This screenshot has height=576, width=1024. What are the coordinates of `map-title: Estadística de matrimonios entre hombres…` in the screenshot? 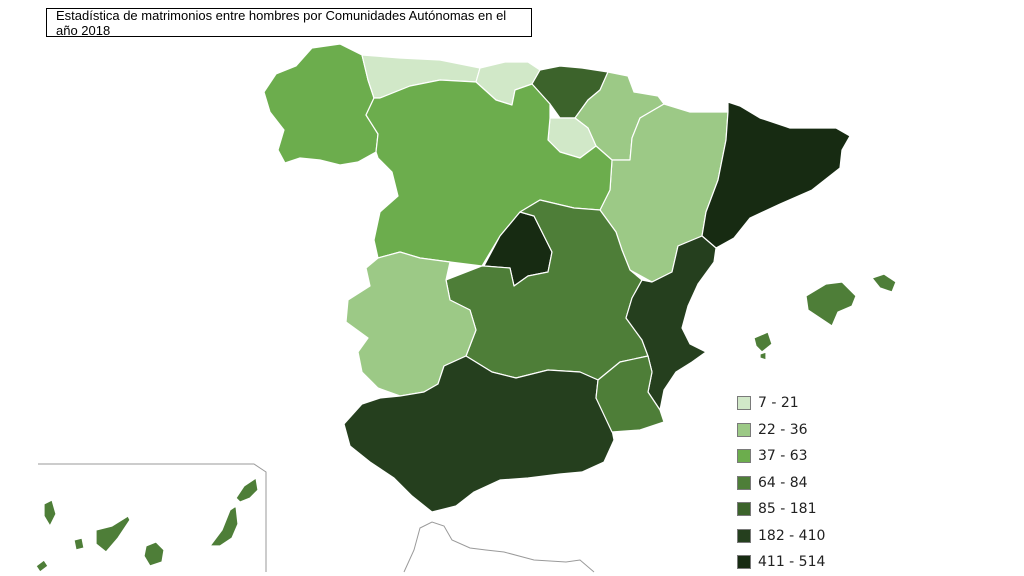 It's located at (289, 23).